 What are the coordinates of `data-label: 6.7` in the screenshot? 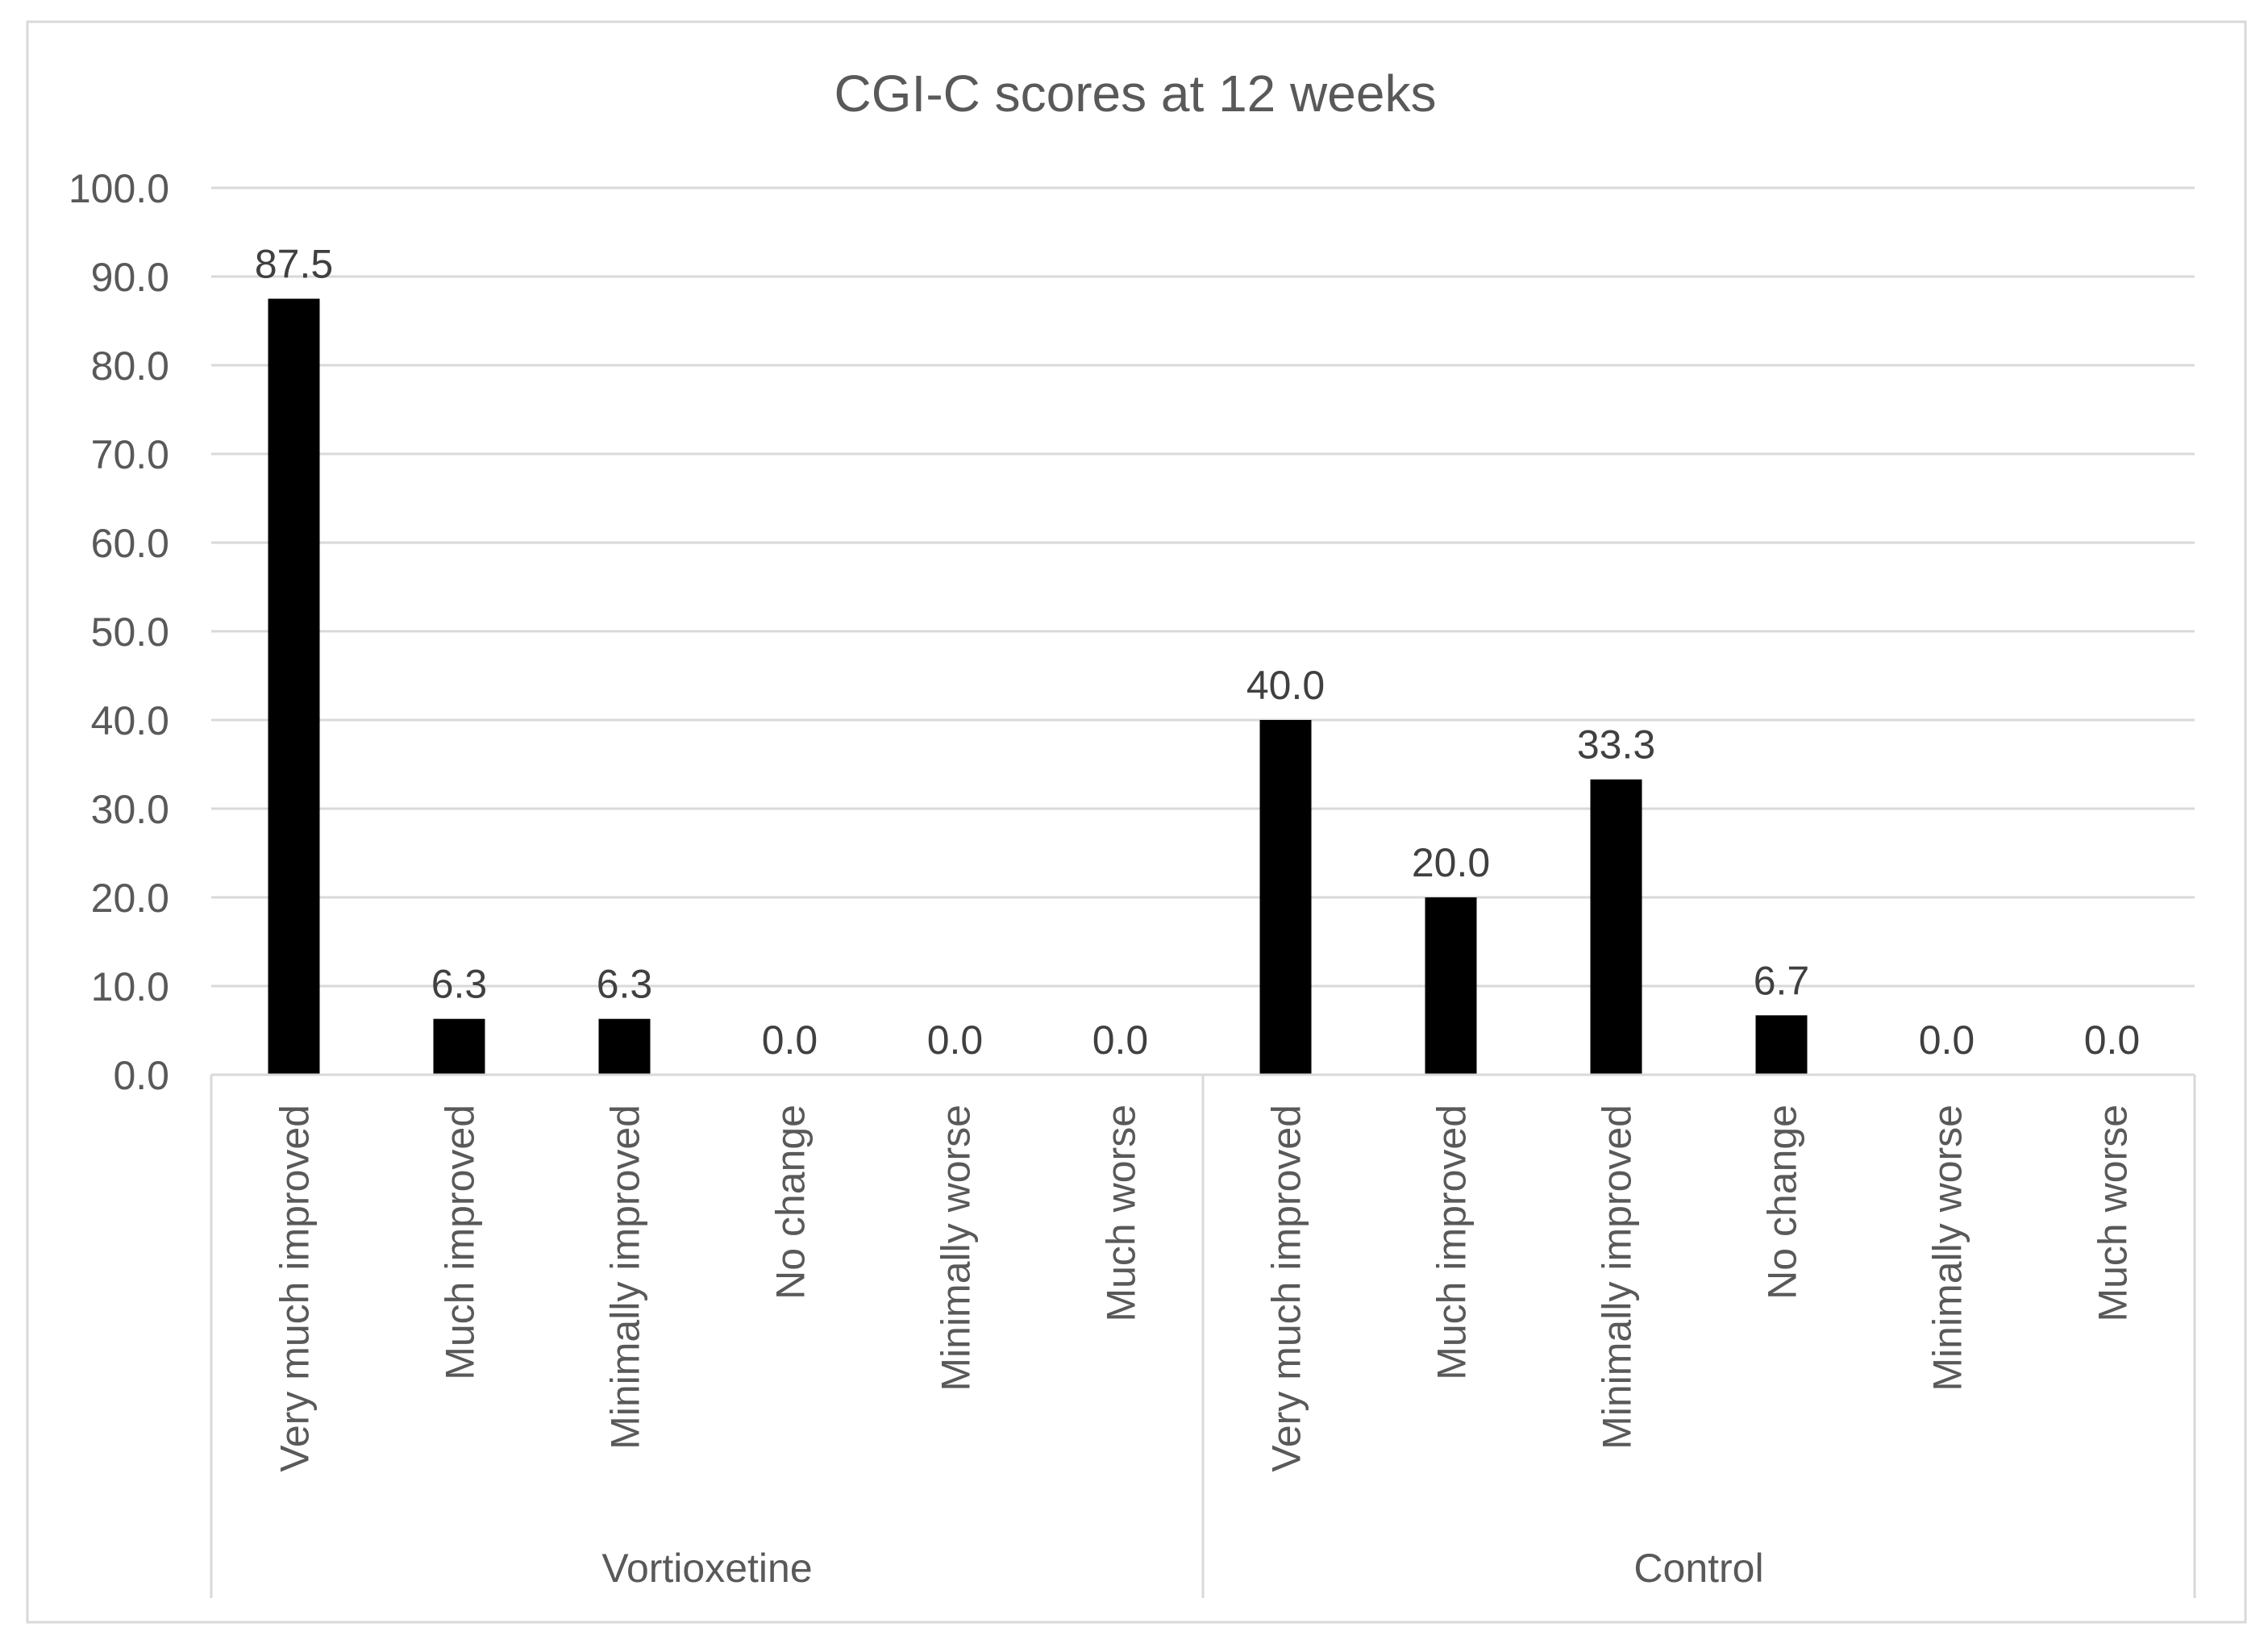 It's located at (1782, 980).